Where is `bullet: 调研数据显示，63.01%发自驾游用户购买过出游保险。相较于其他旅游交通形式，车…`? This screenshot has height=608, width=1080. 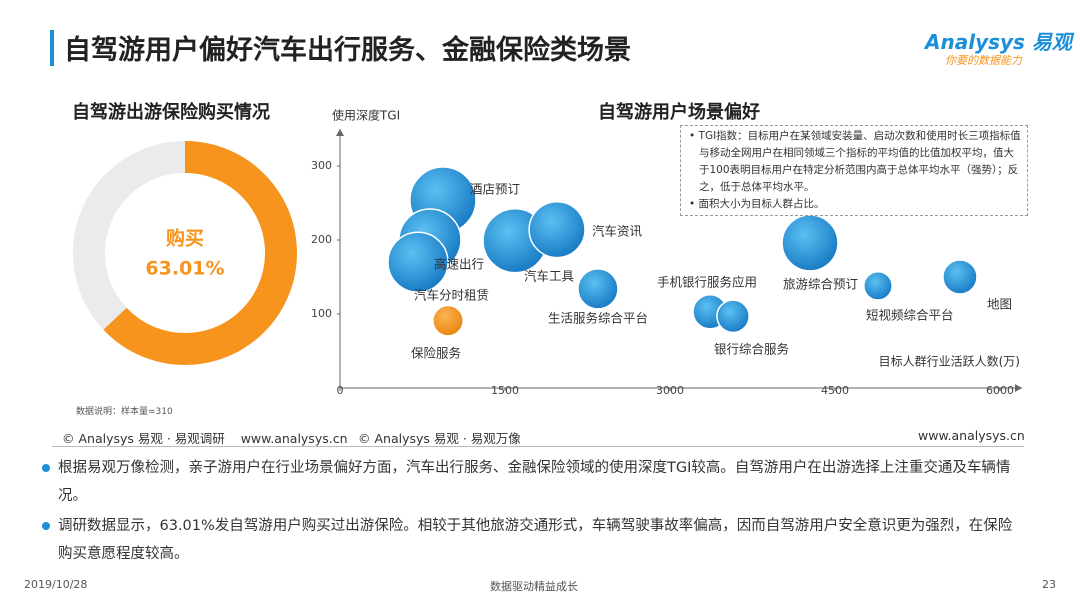
bullet: 调研数据显示，63.01%发自驾游用户购买过出游保险。相较于其他旅游交通形式，车… is located at coordinates (530, 540).